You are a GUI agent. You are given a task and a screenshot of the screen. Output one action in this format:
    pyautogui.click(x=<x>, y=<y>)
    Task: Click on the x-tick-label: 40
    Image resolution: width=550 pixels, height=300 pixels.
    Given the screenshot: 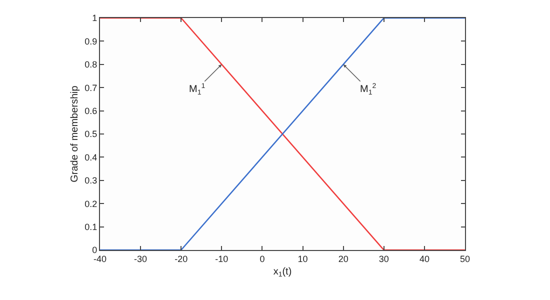 What is the action you would take?
    pyautogui.click(x=424, y=259)
    